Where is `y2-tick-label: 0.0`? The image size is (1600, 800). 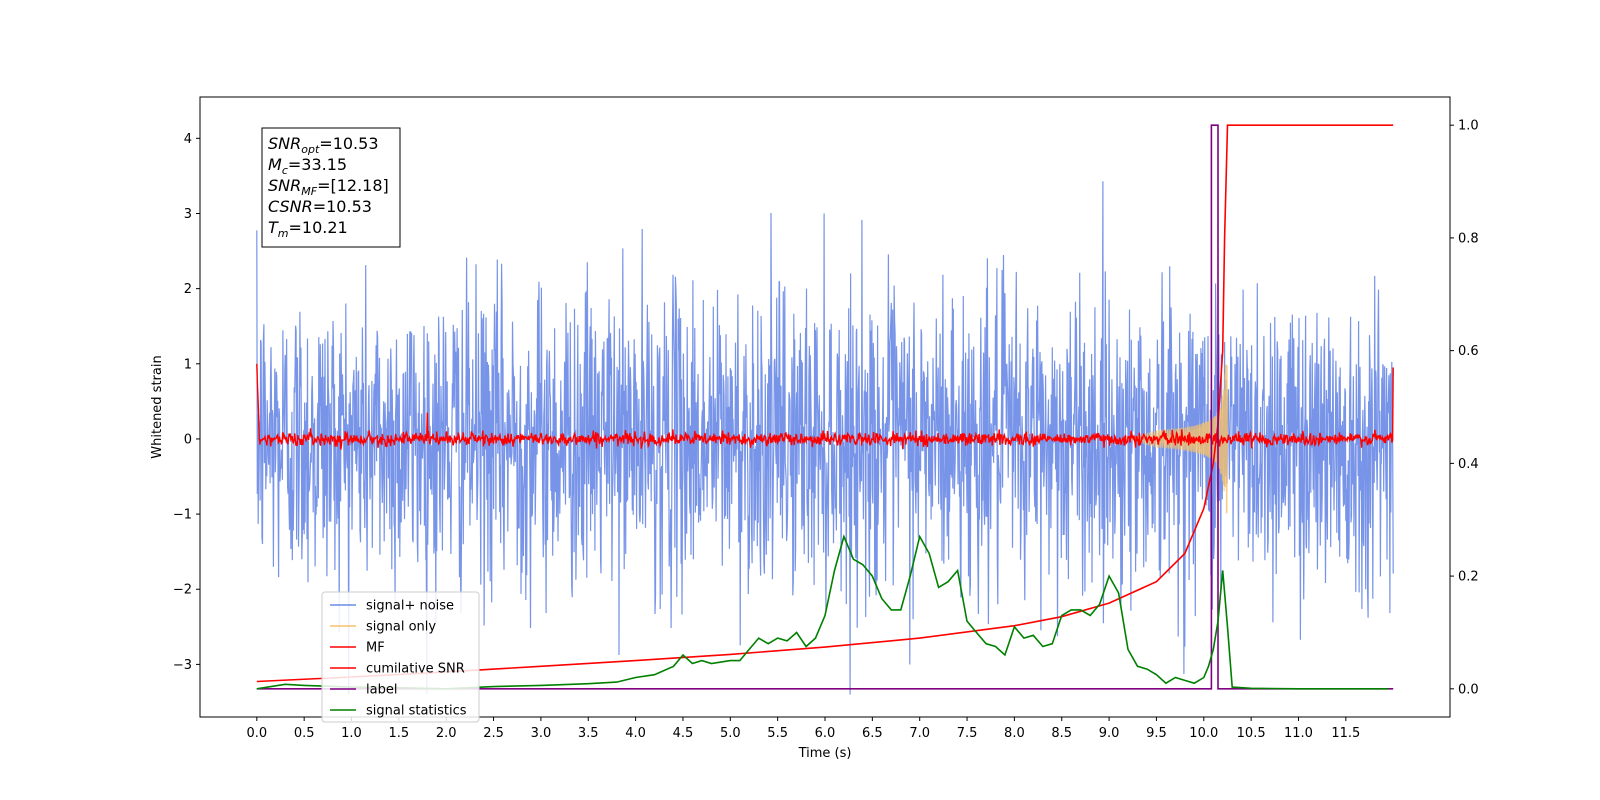 y2-tick-label: 0.0 is located at coordinates (1468, 689).